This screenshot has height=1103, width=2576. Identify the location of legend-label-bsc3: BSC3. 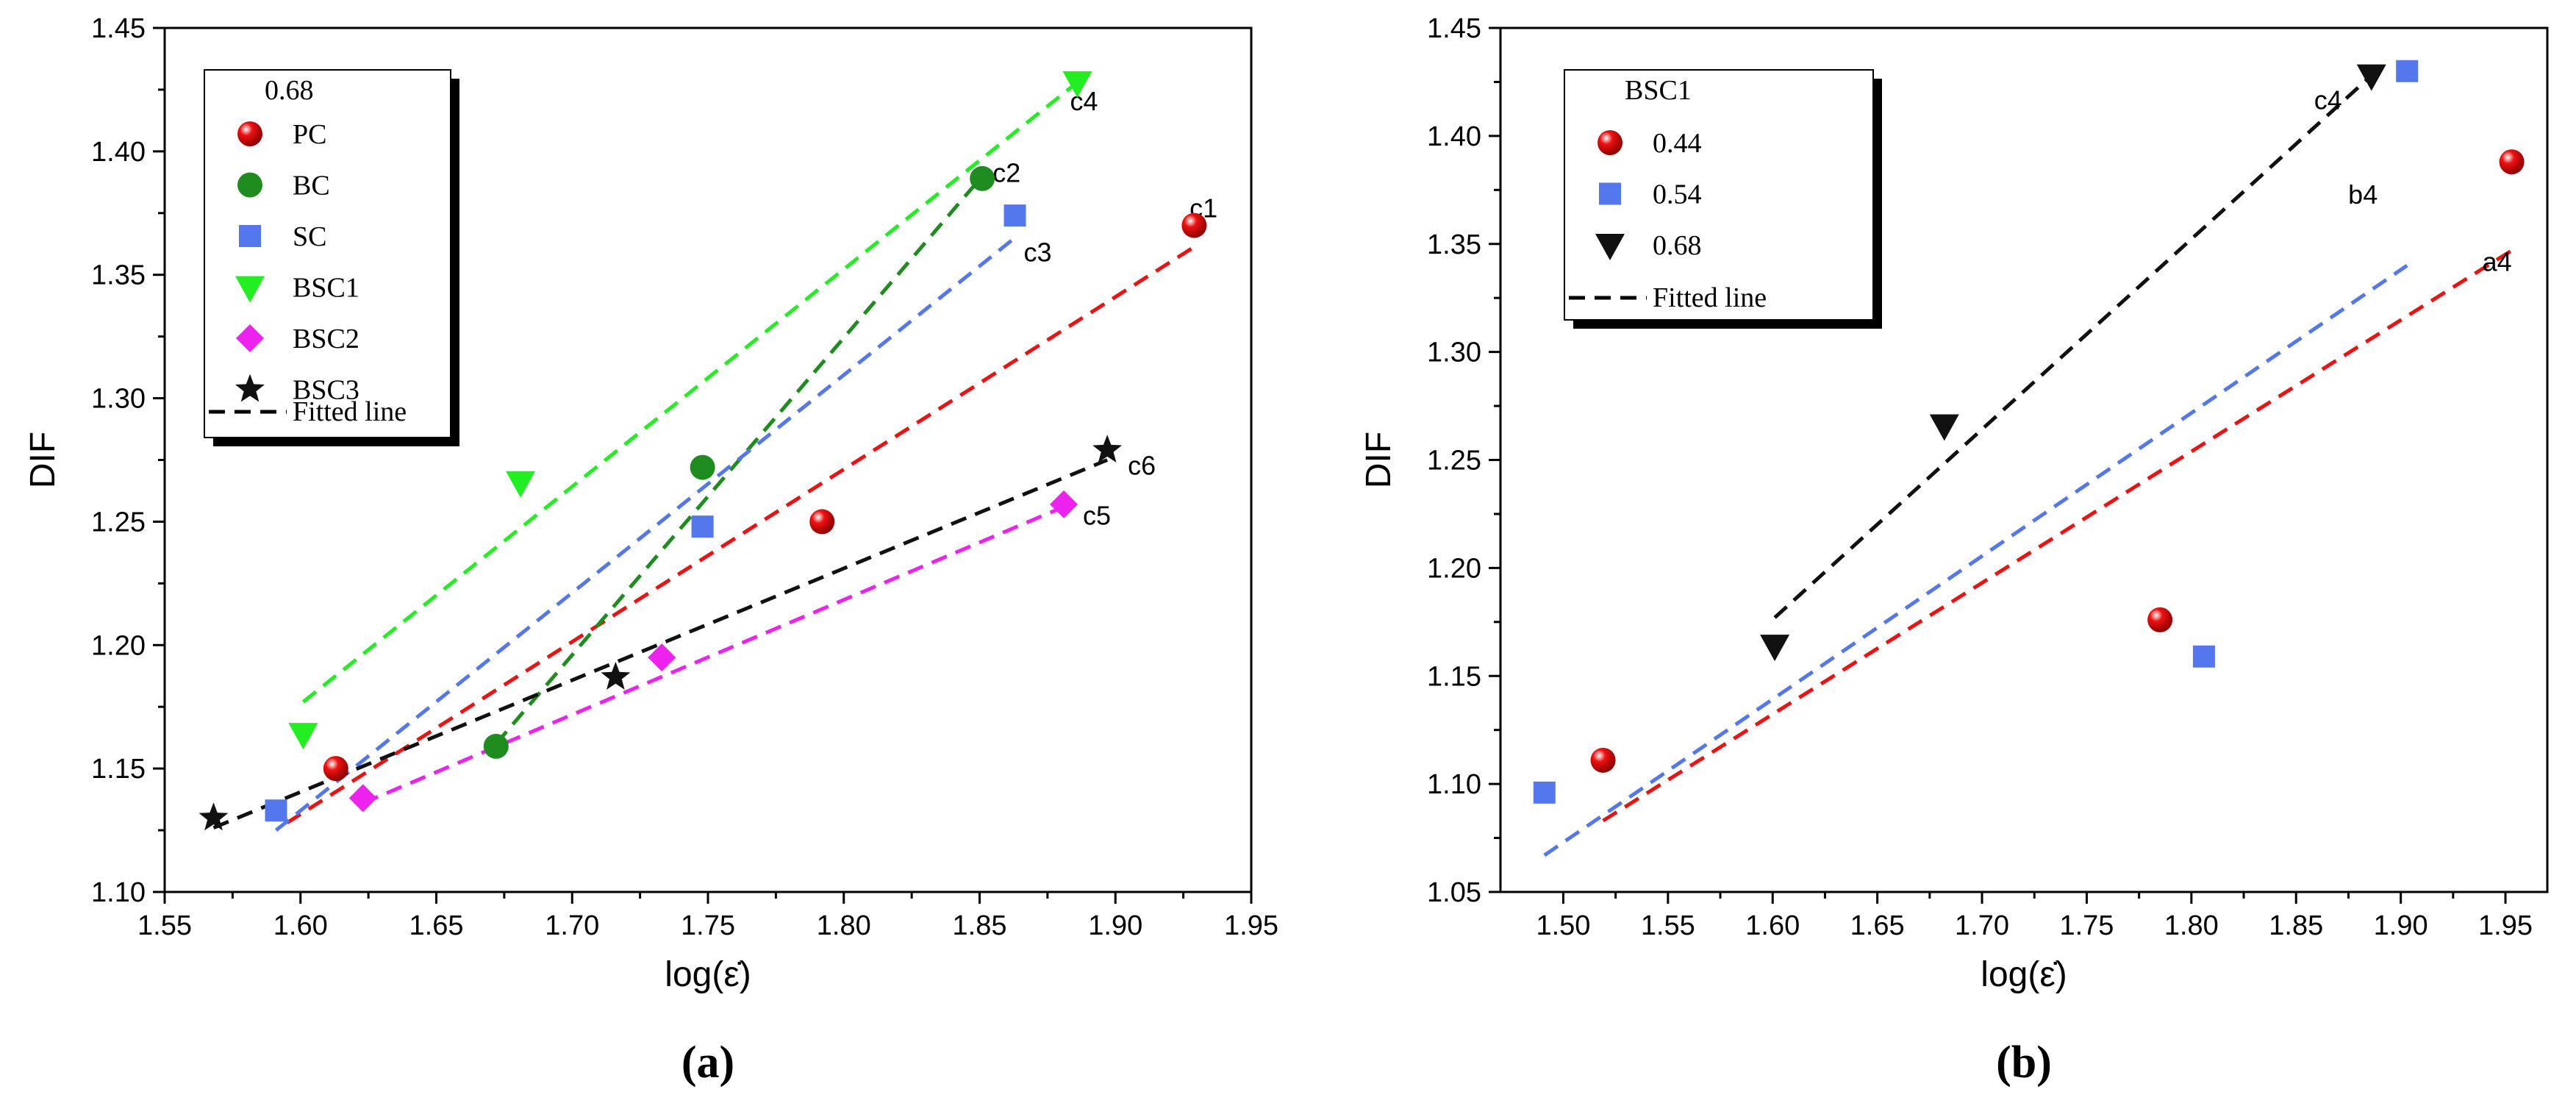
(326, 390).